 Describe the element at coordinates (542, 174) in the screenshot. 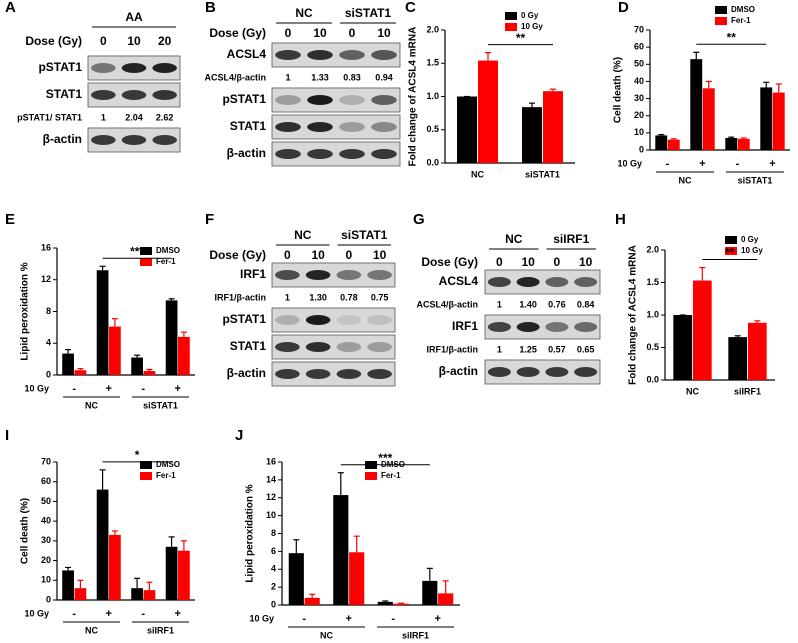

I see `x-tick-label: siSTAT1` at that location.